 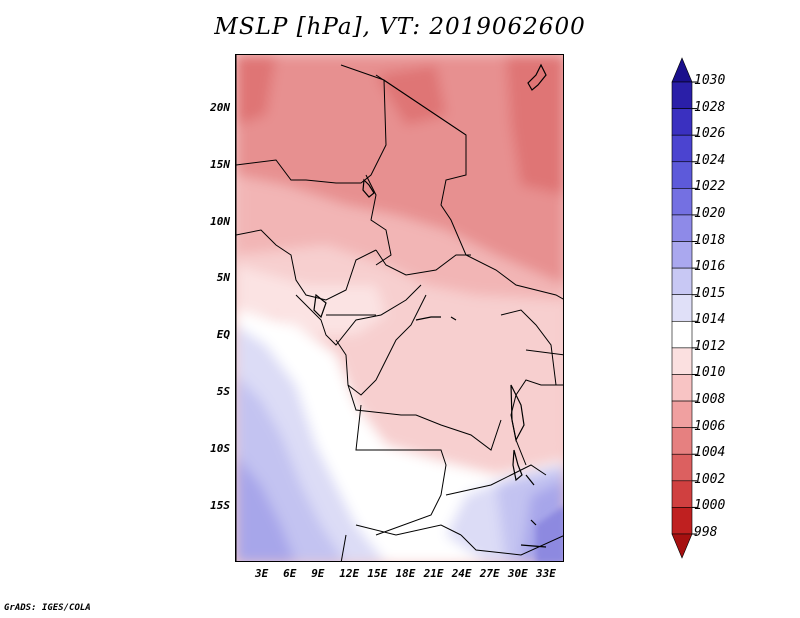 What do you see at coordinates (710, 293) in the screenshot?
I see `colorbar-level-label: 1015` at bounding box center [710, 293].